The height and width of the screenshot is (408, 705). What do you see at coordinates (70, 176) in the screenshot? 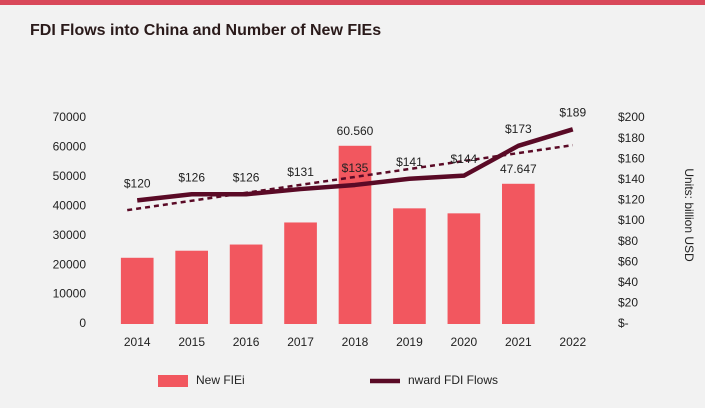
I see `y-tick-label: 50000` at bounding box center [70, 176].